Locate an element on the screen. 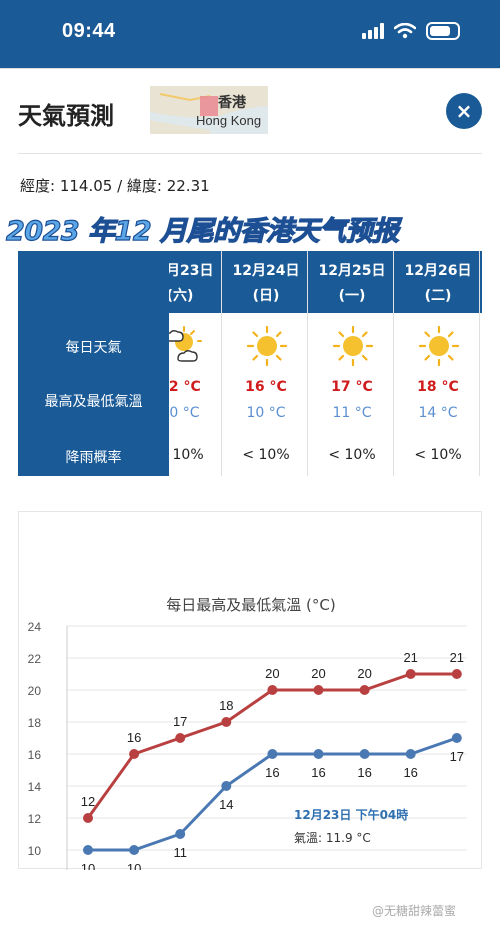  map-land-icon is located at coordinates (209, 110).